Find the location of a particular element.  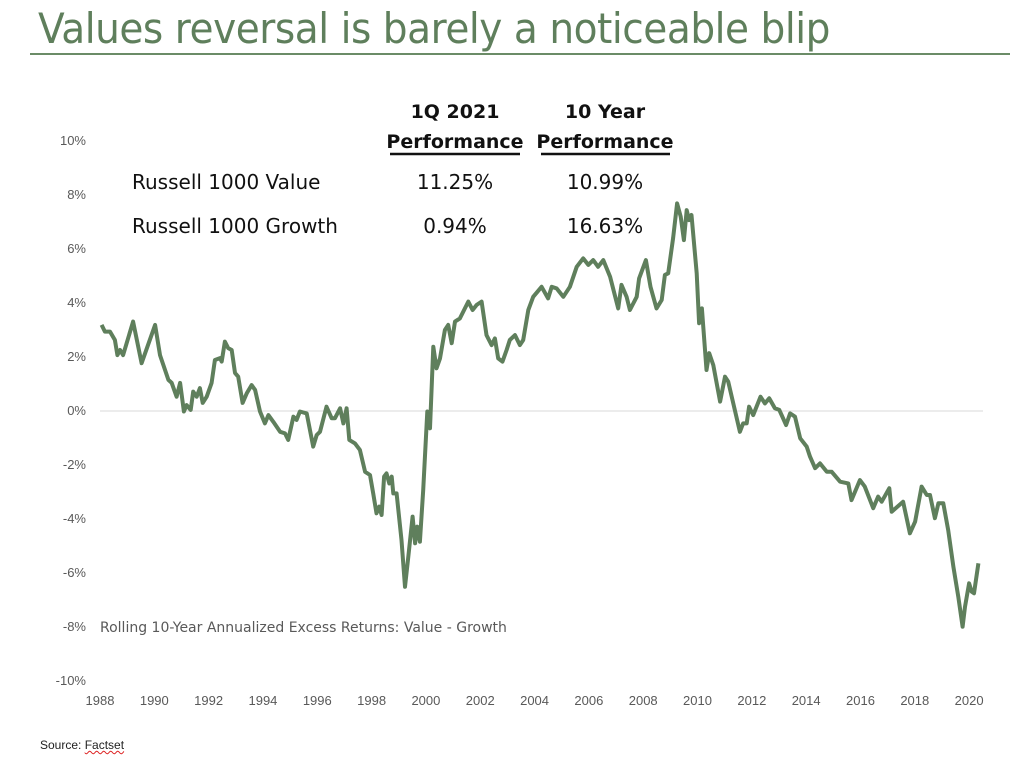

y-tick-label: -8% is located at coordinates (75, 626).